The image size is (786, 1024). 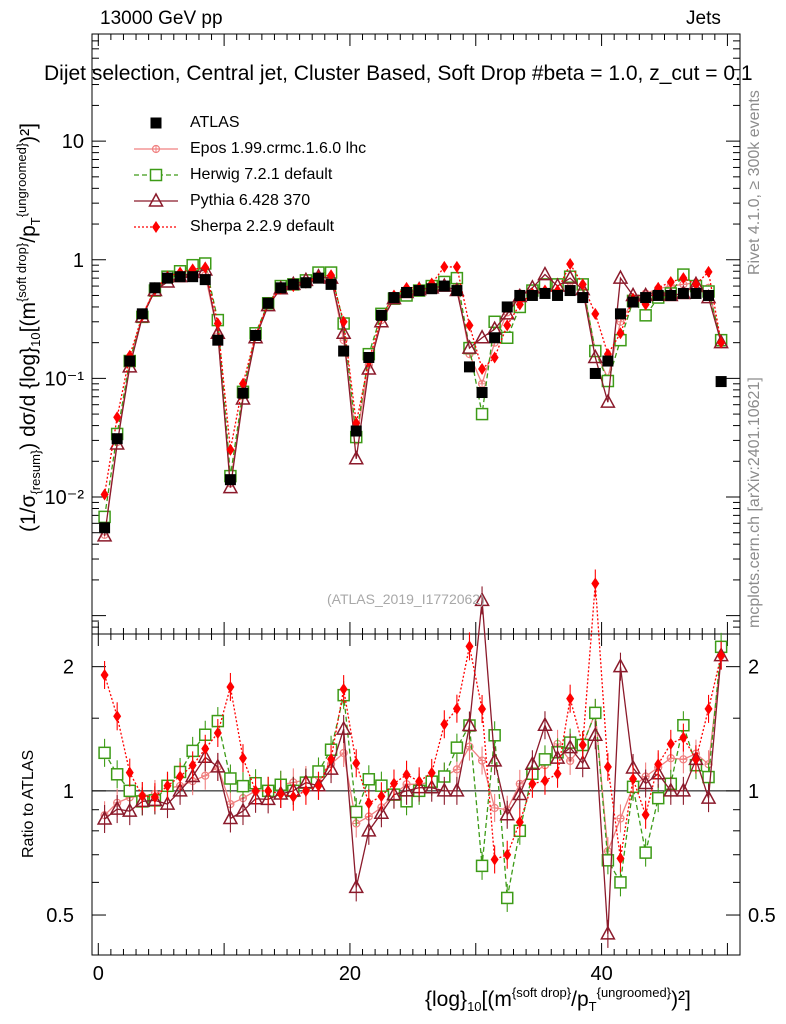 What do you see at coordinates (406, 599) in the screenshot?
I see `analysis-watermark: (ATLAS_2019_I1772062)` at bounding box center [406, 599].